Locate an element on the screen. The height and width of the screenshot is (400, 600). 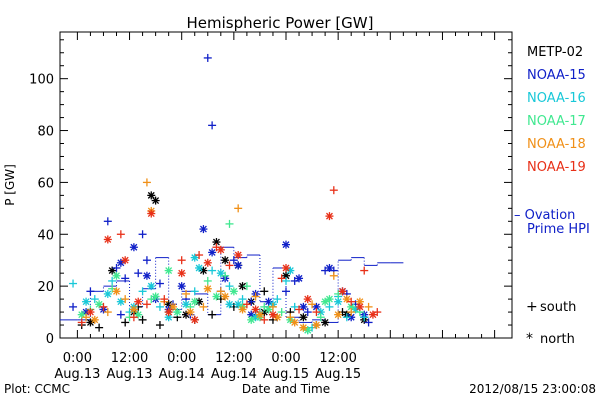
x-tick-date-label: Aug.14 is located at coordinates (234, 374).